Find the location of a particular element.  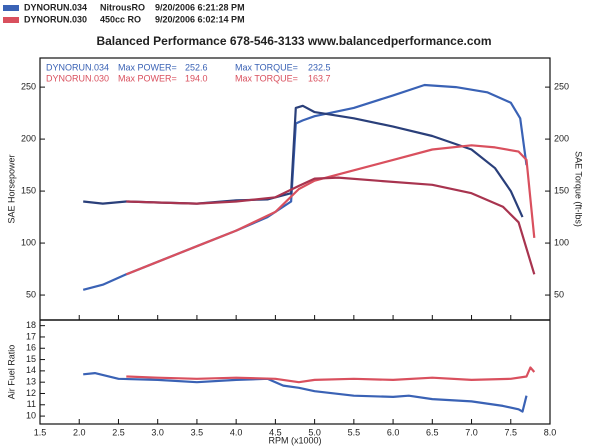

y2-tick-label: 100 is located at coordinates (561, 242).